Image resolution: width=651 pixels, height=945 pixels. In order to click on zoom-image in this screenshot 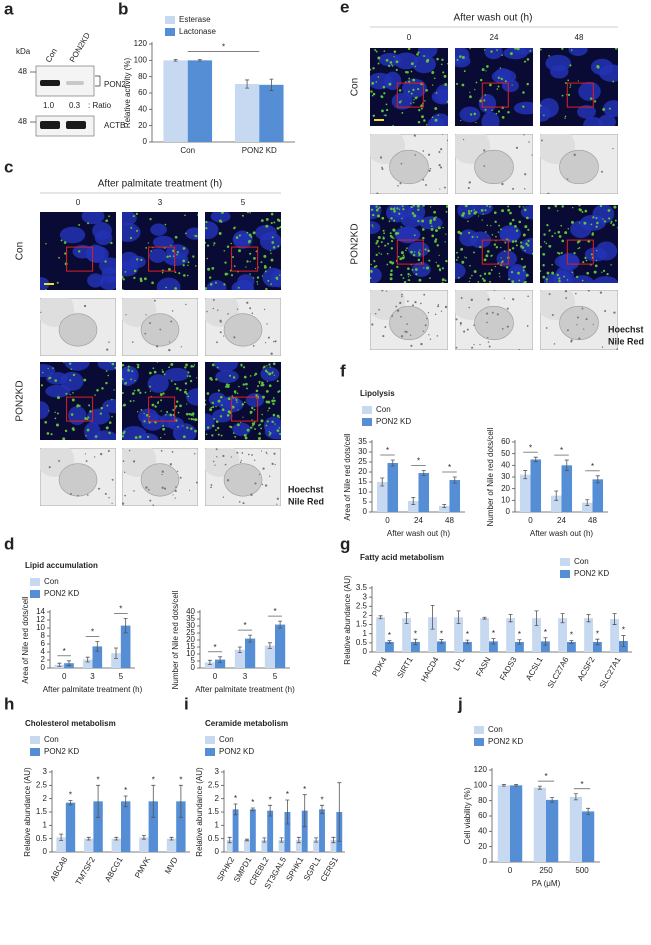, I will do `click(494, 320)`.